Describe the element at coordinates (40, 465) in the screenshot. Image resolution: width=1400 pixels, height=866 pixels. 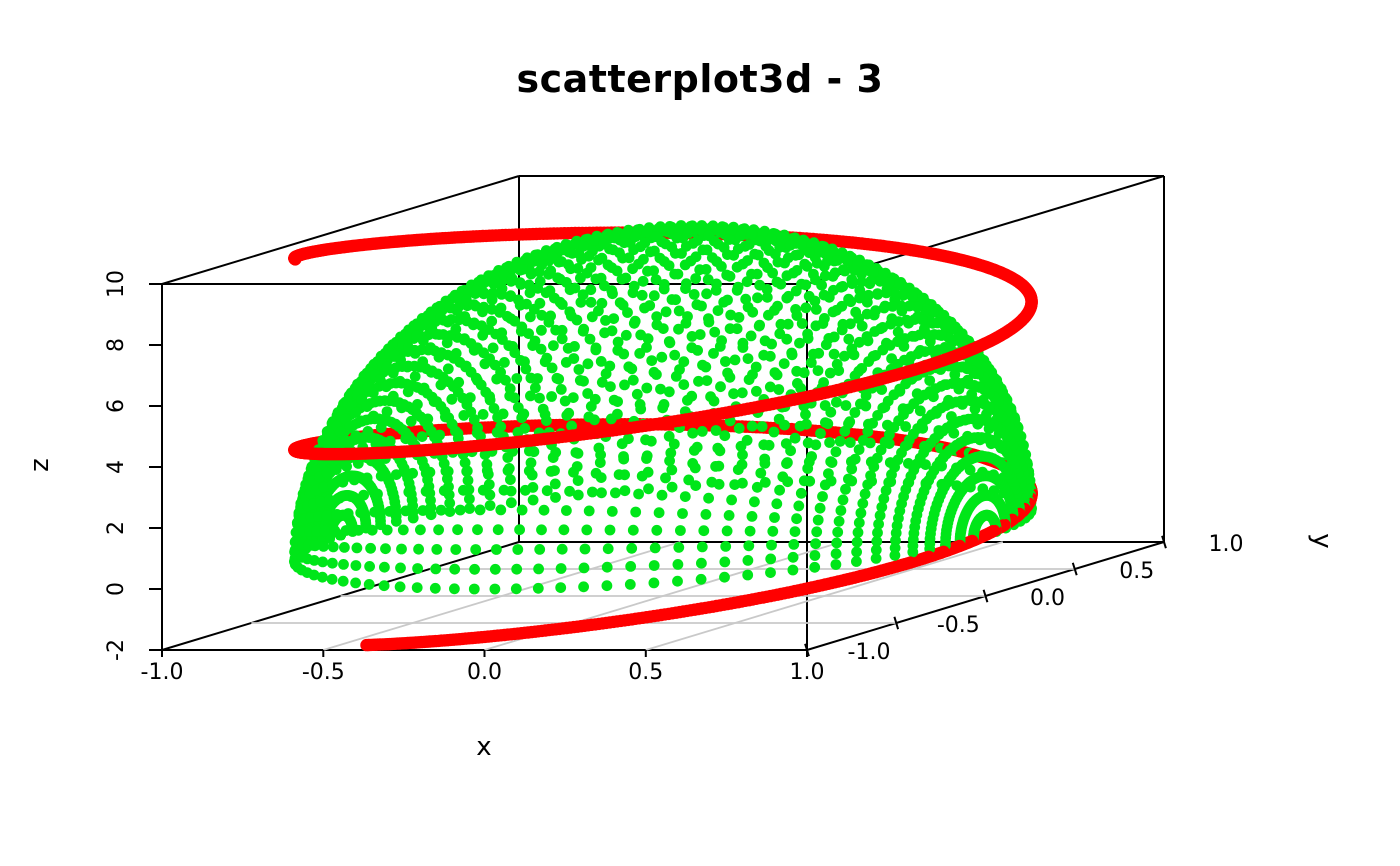
I see `z-axis-label: z` at that location.